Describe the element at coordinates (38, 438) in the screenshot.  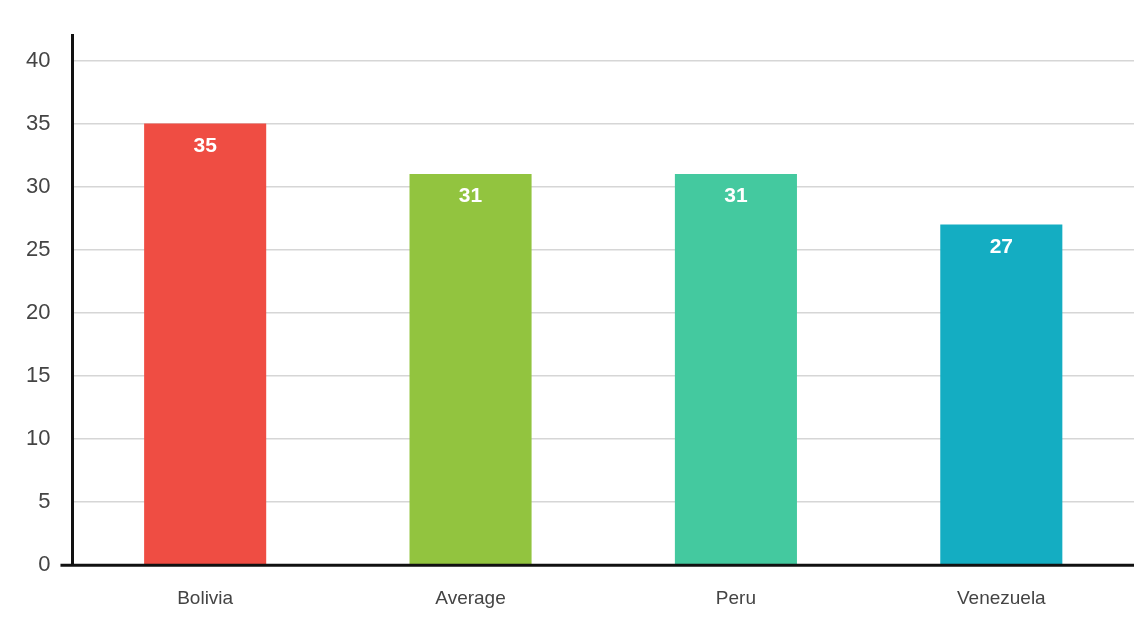
I see `y-tick-label: 10` at that location.